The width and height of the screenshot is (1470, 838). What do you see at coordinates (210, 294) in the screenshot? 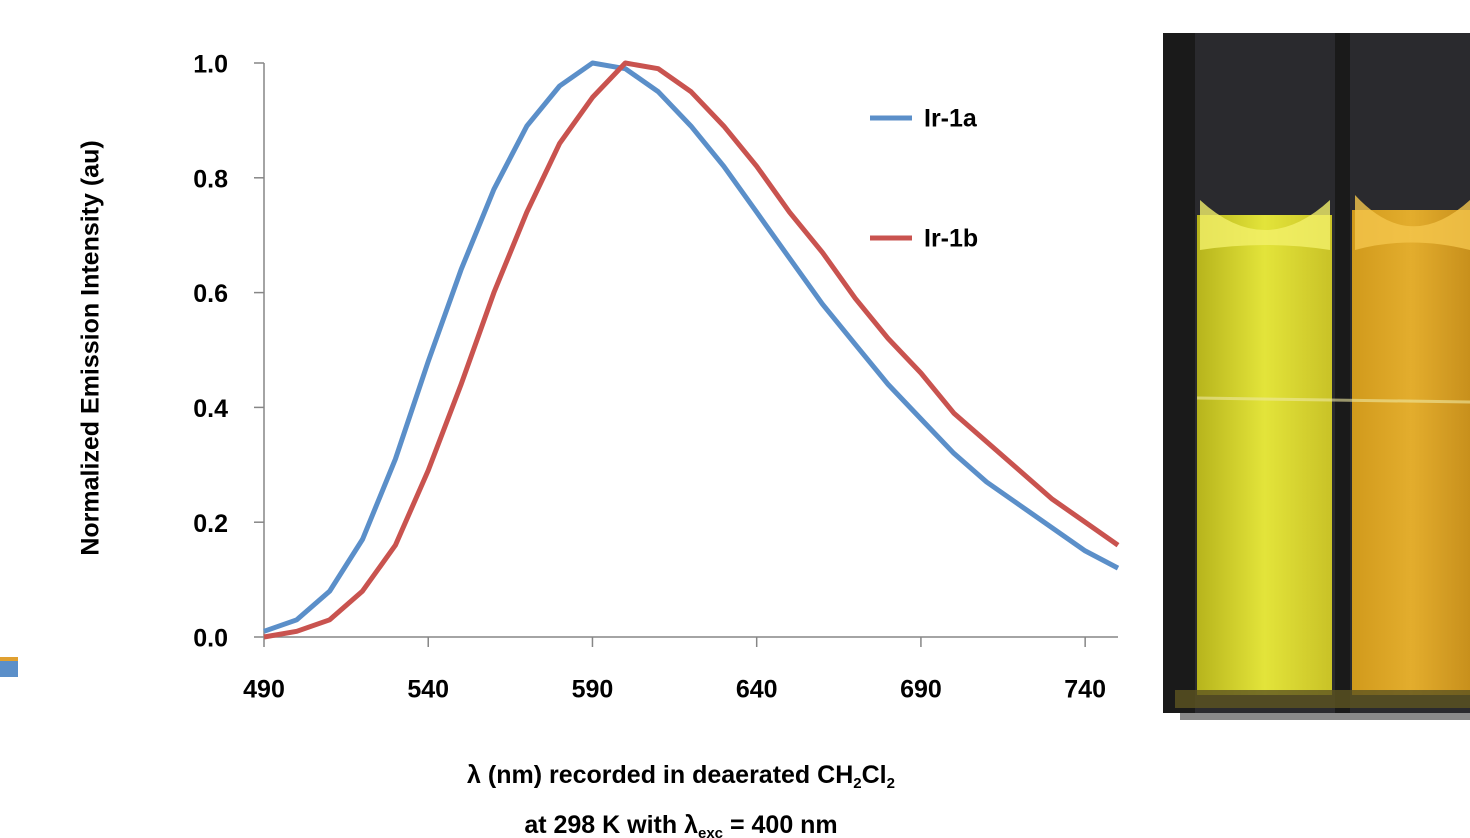
I see `y-tick-label: 0.6` at bounding box center [210, 294].